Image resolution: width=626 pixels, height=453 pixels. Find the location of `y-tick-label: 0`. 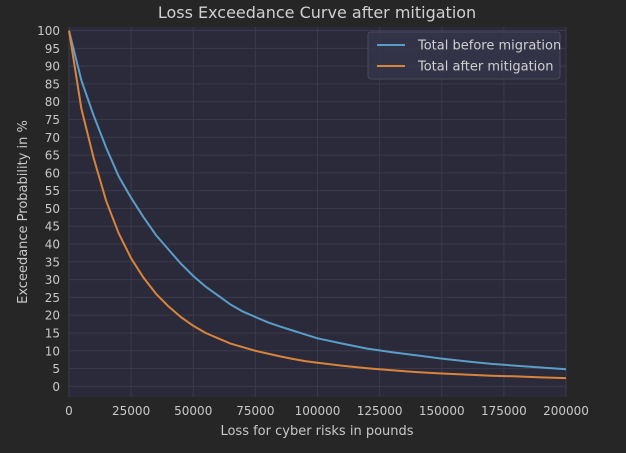

y-tick-label: 0 is located at coordinates (56, 387).